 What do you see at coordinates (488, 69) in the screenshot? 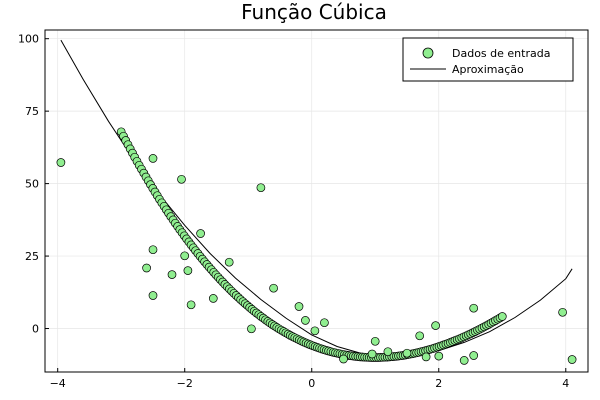
I see `legend-label-line: Aproximação` at bounding box center [488, 69].